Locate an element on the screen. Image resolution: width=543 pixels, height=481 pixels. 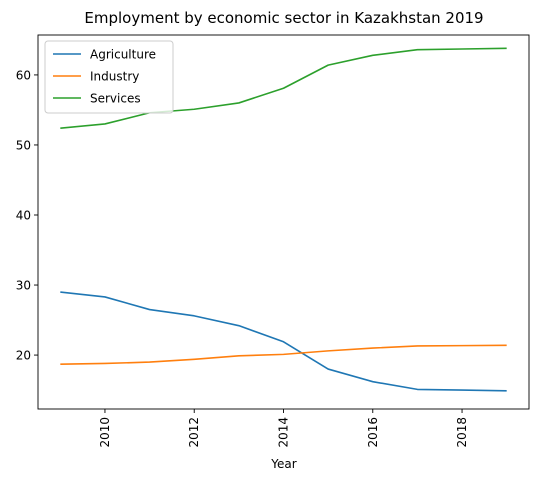
x-tick-label: 2012 is located at coordinates (194, 432).